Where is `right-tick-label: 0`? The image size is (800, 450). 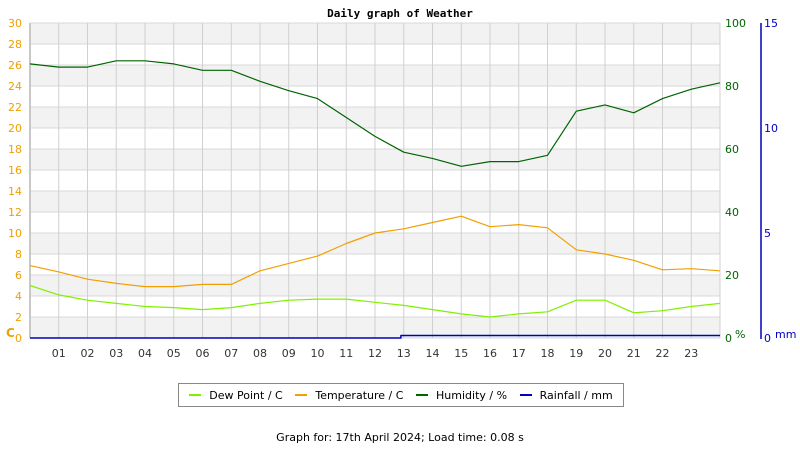 right-tick-label: 0 is located at coordinates (728, 338).